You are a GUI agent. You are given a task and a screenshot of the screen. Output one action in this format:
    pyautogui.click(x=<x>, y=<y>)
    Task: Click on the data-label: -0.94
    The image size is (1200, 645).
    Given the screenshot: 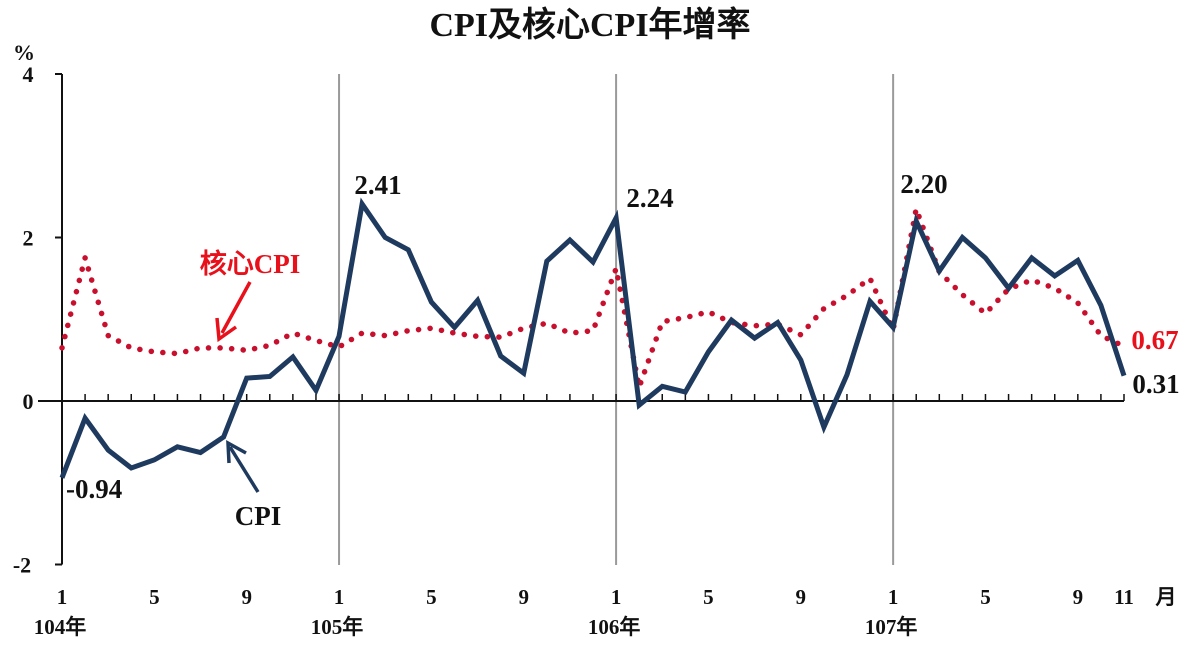 What is the action you would take?
    pyautogui.click(x=94, y=489)
    